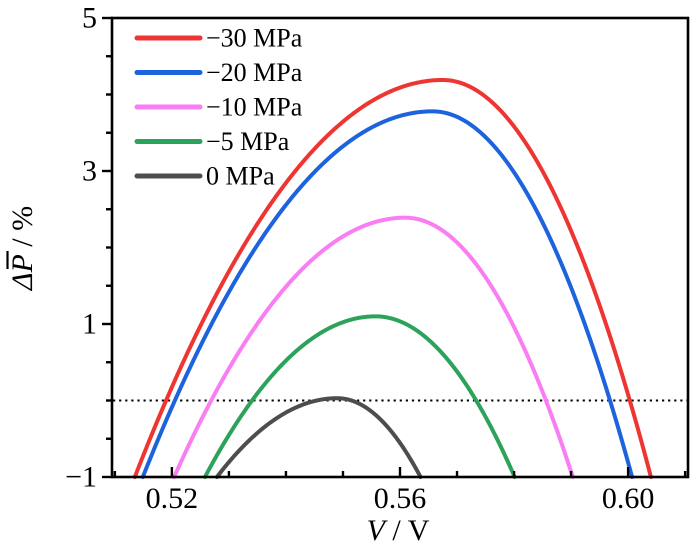  What do you see at coordinates (419, 530) in the screenshot?
I see `x-axis-unit: V` at bounding box center [419, 530].